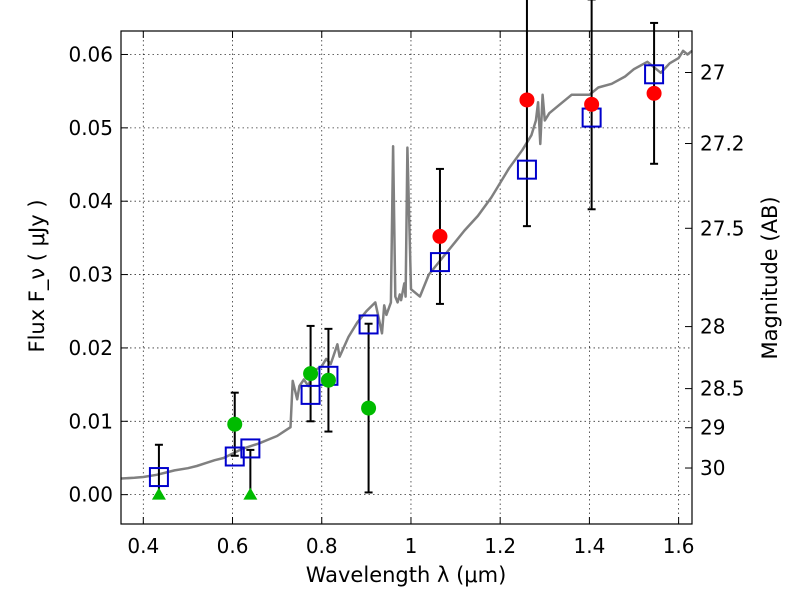 This screenshot has height=600, width=800. What do you see at coordinates (233, 546) in the screenshot?
I see `x-tick-label: 0.6` at bounding box center [233, 546].